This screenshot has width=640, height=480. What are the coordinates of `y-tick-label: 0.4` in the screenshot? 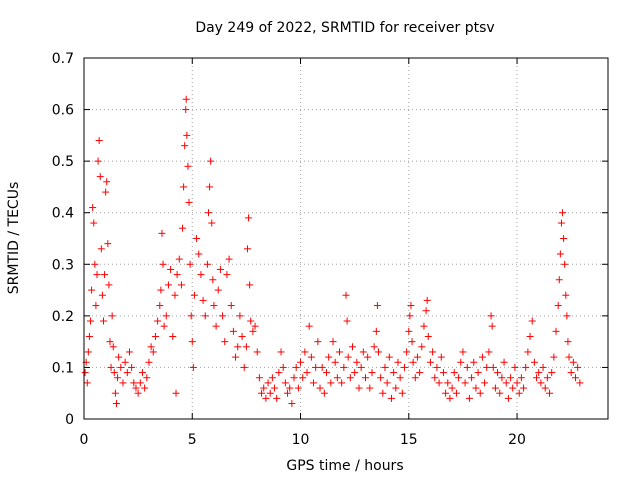 It's located at (63, 214).